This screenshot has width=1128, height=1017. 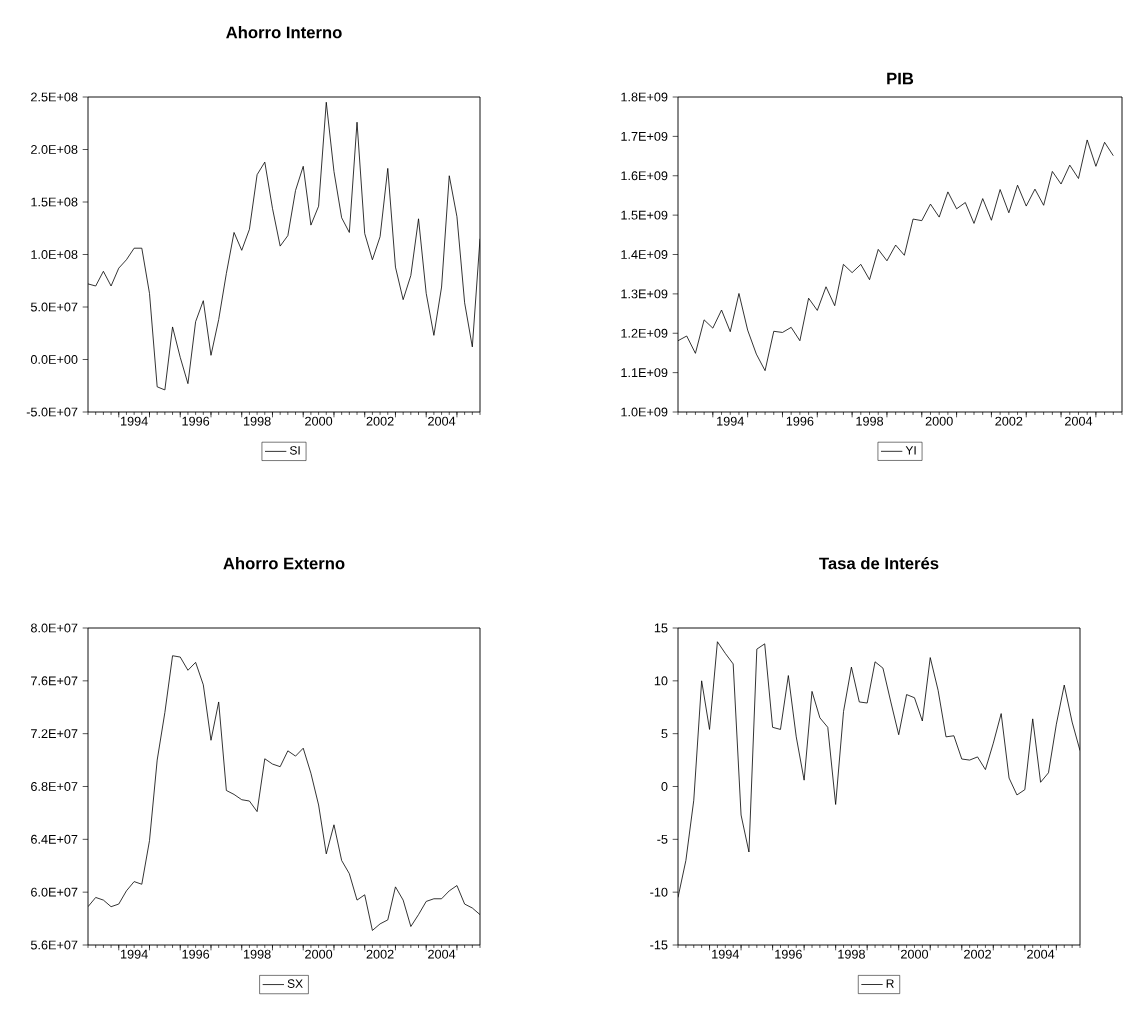 I want to click on y-tick-label: 5.0E+07, so click(x=54, y=307).